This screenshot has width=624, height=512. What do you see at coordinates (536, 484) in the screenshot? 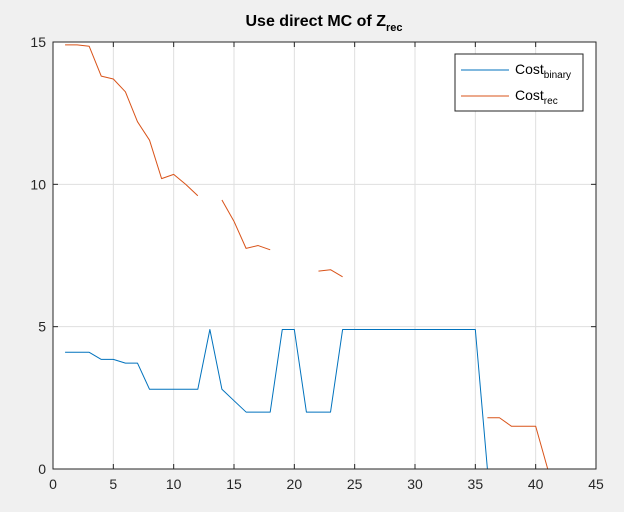
I see `x-tick-label: 40` at bounding box center [536, 484].